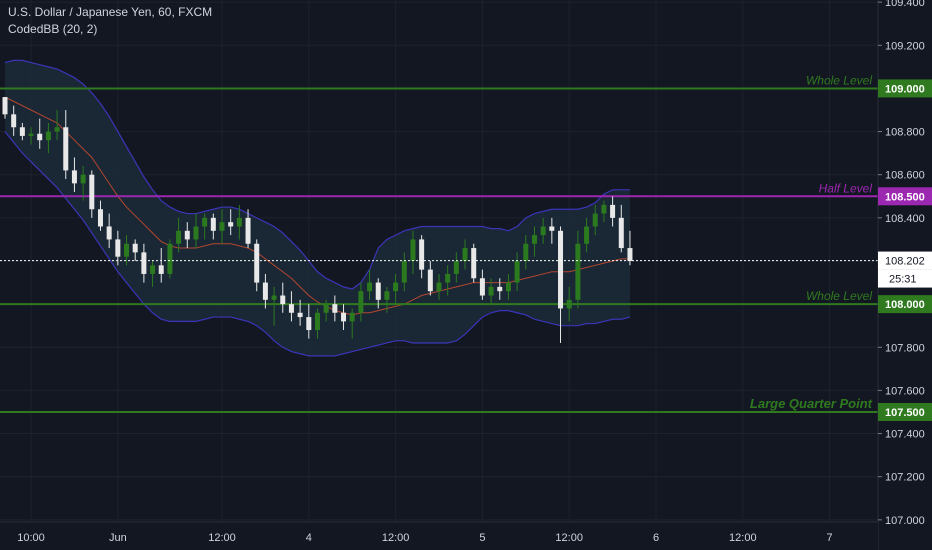  Describe the element at coordinates (905, 46) in the screenshot. I see `price-tick-label: 109.200` at that location.